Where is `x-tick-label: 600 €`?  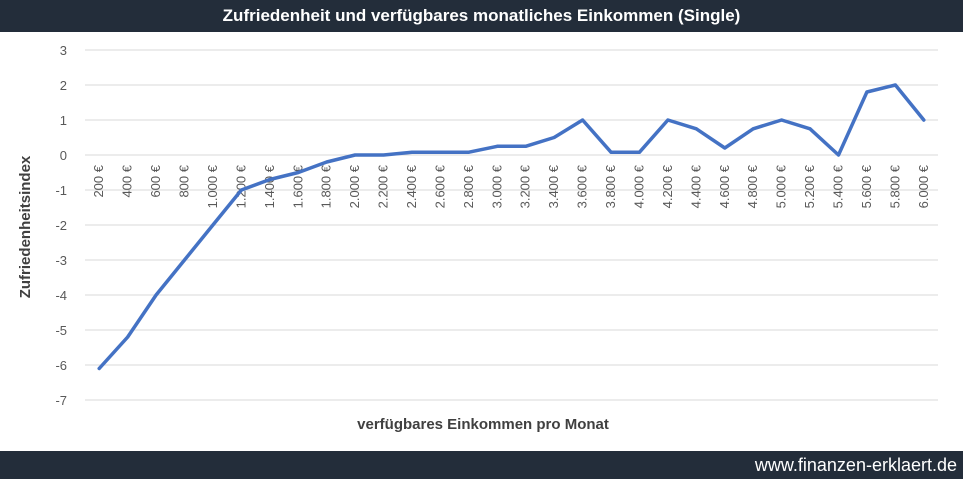
x-tick-label: 600 € is located at coordinates (155, 180).